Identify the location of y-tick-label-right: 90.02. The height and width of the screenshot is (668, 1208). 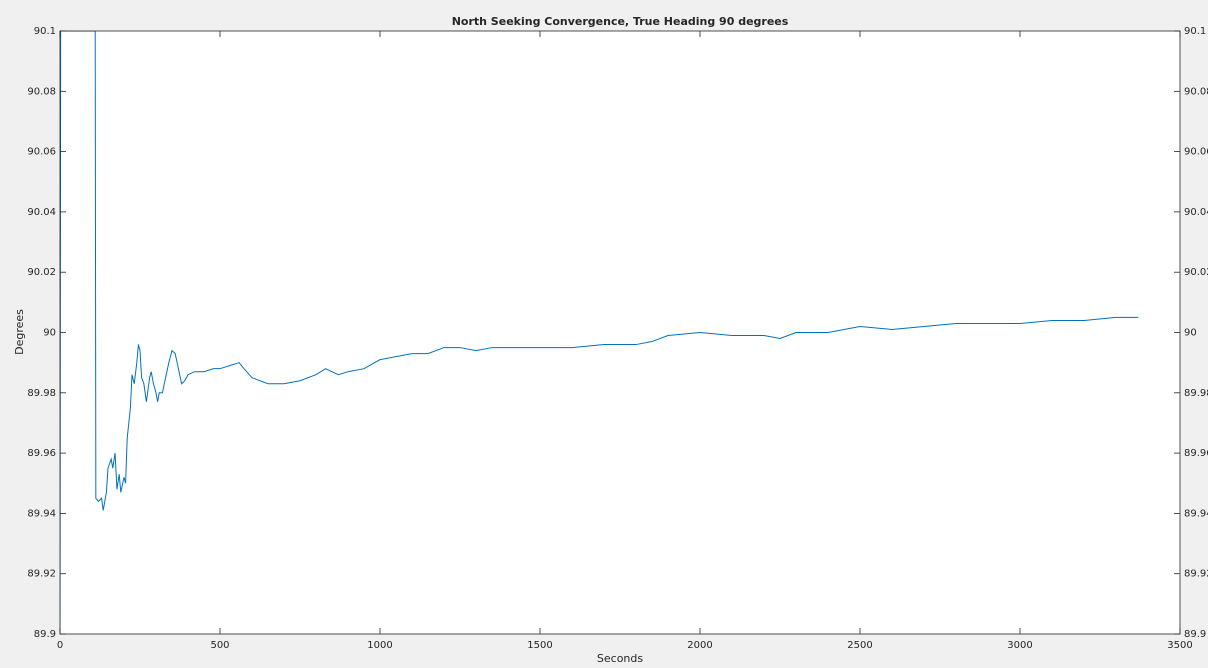
(1196, 272).